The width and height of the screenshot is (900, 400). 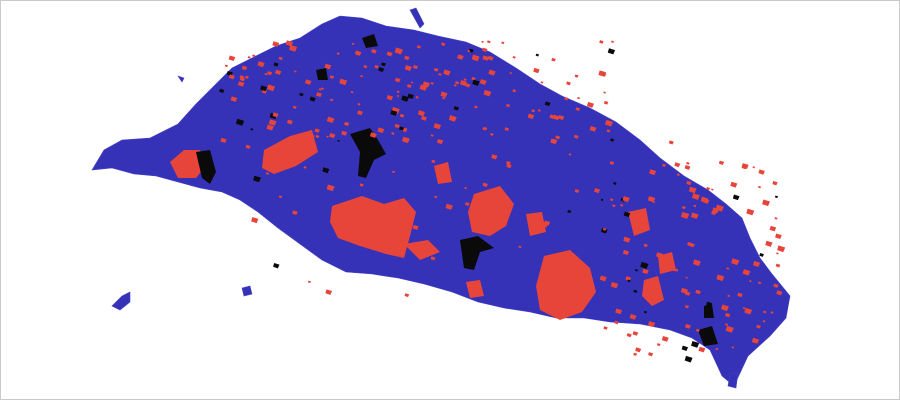 I want to click on district-red-small-d, so click(x=475, y=289).